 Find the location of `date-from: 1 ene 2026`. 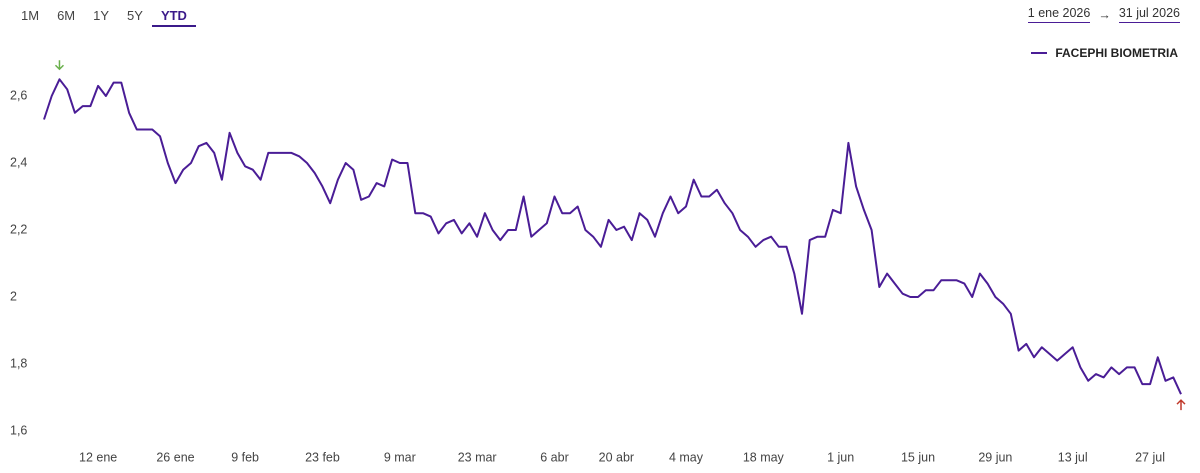

date-from: 1 ene 2026 is located at coordinates (1059, 14).